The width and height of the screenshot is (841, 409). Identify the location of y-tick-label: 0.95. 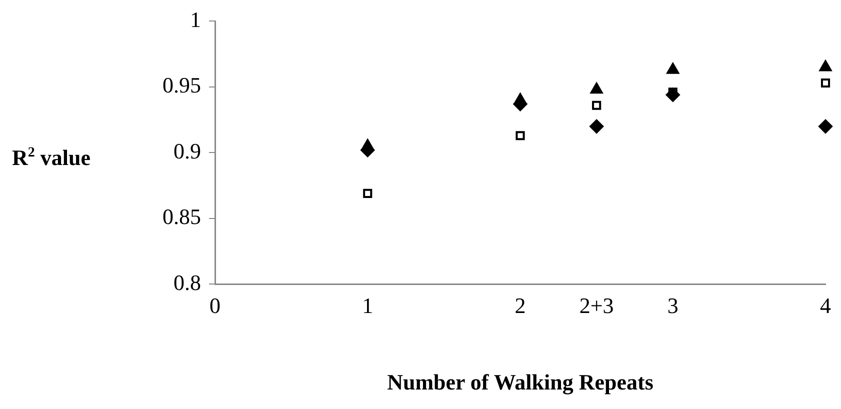
(181, 85).